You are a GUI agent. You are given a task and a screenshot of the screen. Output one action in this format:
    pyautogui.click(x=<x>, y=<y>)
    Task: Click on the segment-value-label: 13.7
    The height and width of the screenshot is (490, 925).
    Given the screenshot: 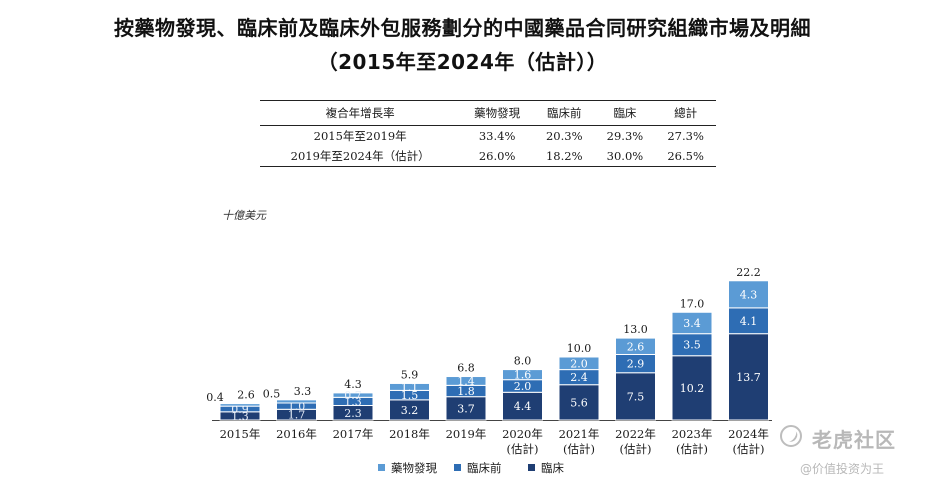 What is the action you would take?
    pyautogui.click(x=748, y=377)
    